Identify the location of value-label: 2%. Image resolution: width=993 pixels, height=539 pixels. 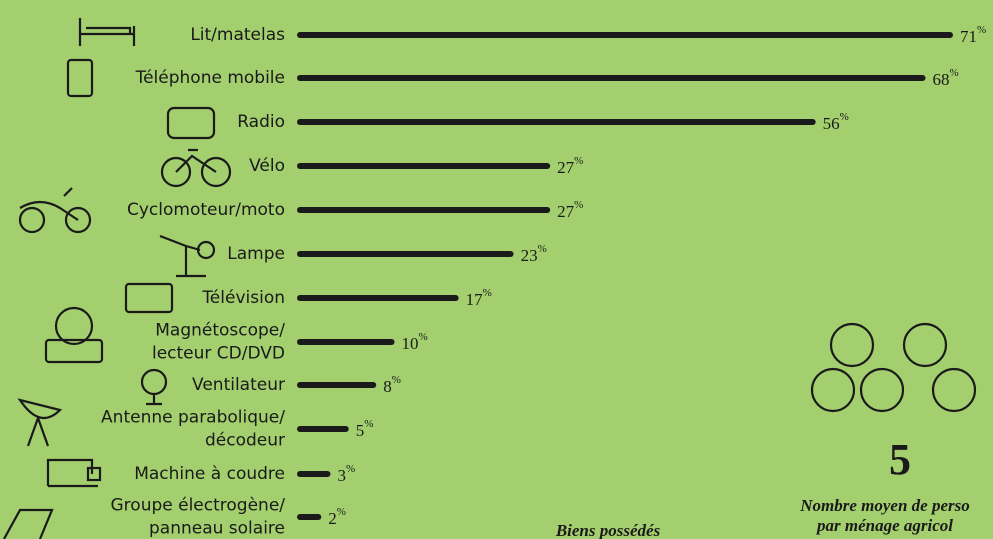
(337, 517).